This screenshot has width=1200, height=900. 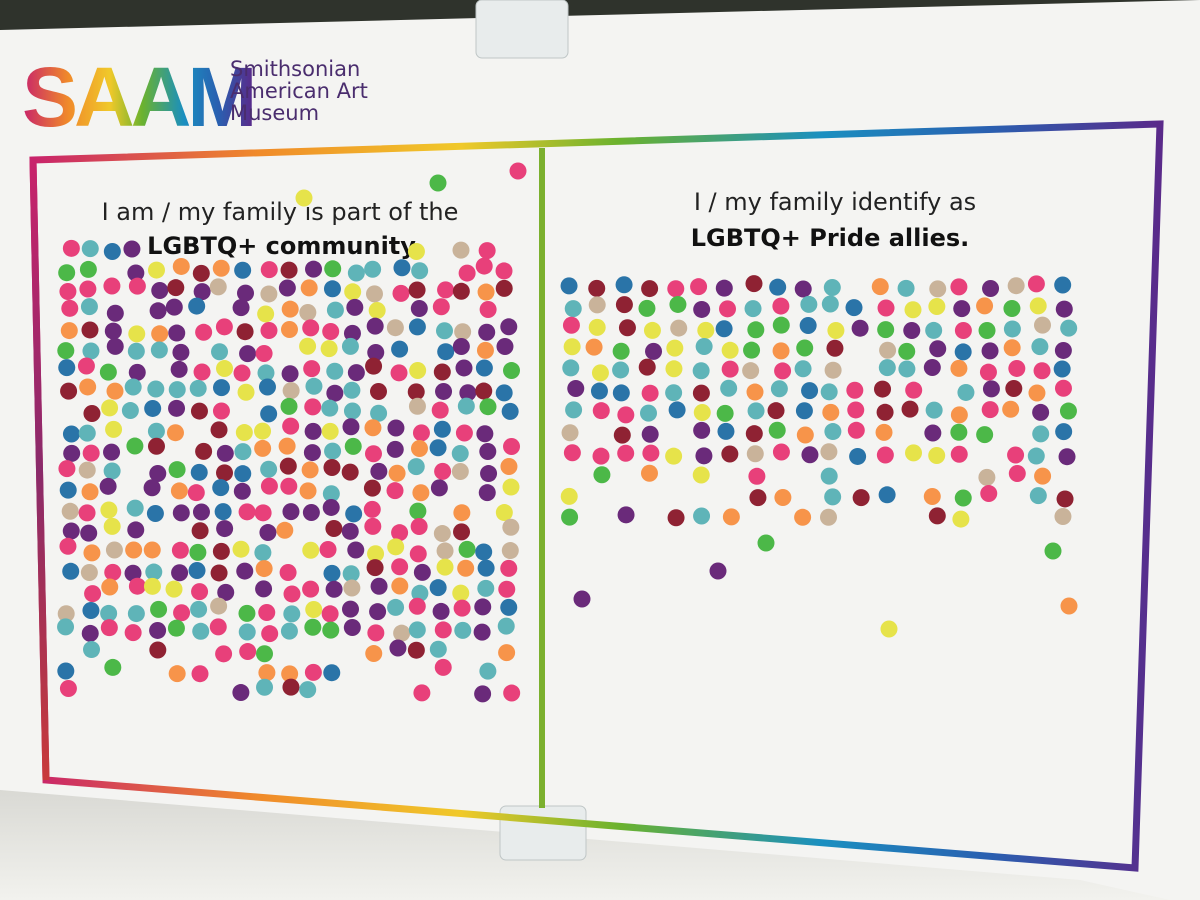 I want to click on panel-heading: I am / my family is part of the, so click(x=280, y=212).